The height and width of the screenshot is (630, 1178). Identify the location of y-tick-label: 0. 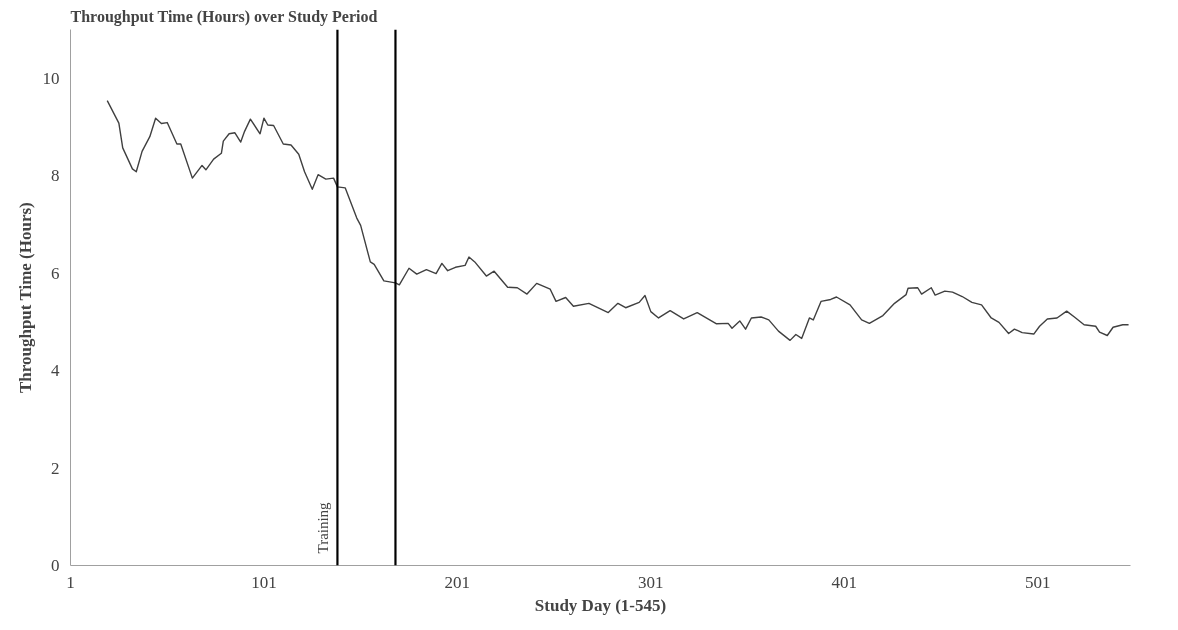
(55, 565).